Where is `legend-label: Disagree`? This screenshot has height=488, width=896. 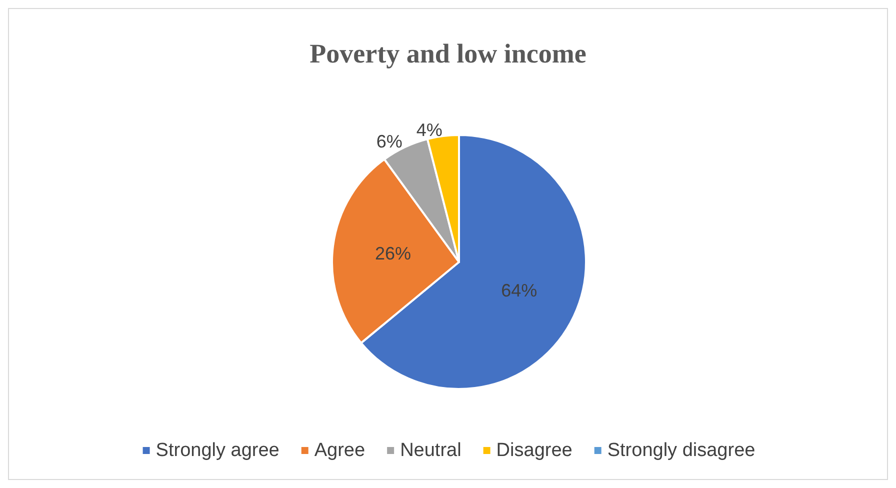
legend-label: Disagree is located at coordinates (534, 450).